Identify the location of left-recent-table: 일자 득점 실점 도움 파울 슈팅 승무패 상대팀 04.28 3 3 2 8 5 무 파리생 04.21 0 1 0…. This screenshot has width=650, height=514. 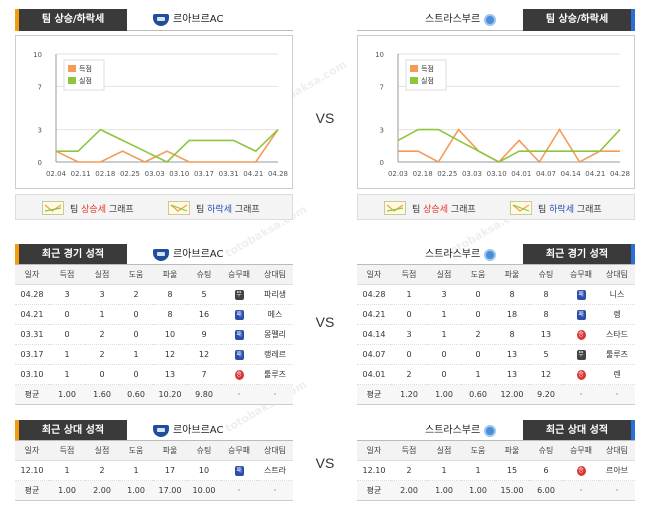
(154, 334).